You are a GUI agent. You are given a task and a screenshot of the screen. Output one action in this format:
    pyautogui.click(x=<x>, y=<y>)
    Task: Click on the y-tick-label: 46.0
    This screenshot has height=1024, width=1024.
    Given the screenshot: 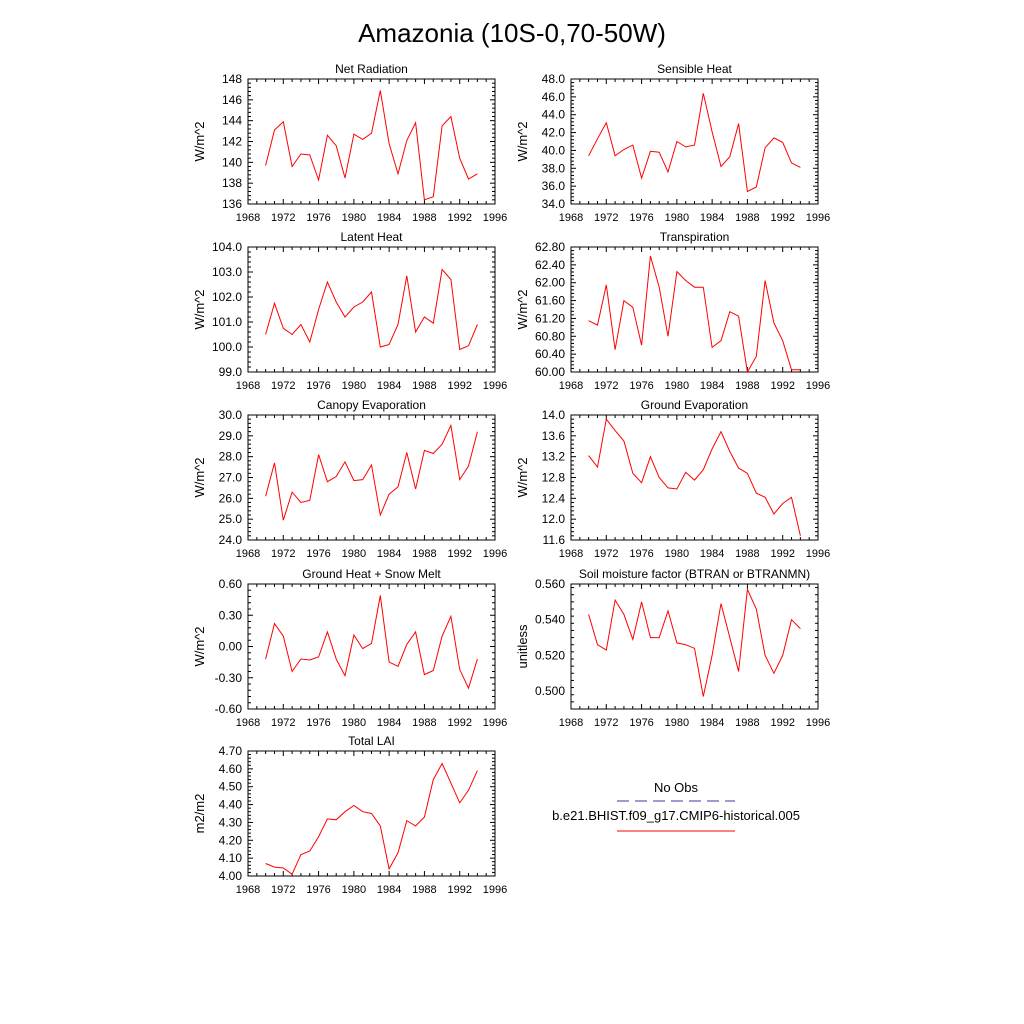 What is the action you would take?
    pyautogui.click(x=554, y=97)
    